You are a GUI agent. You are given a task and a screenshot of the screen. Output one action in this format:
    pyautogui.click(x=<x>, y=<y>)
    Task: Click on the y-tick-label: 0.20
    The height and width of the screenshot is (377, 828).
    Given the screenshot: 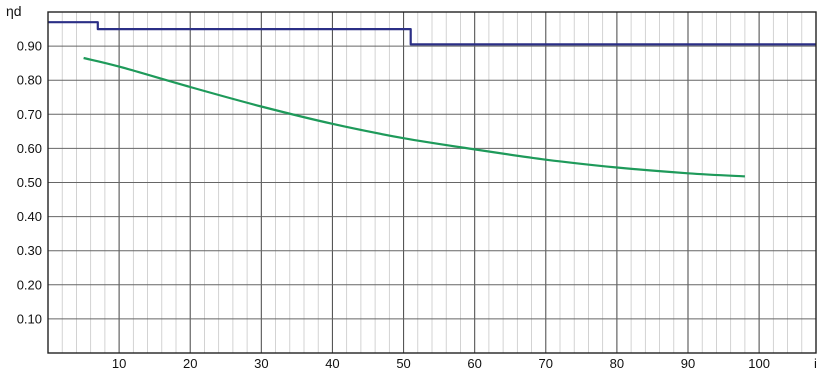 What is the action you would take?
    pyautogui.click(x=29, y=284)
    